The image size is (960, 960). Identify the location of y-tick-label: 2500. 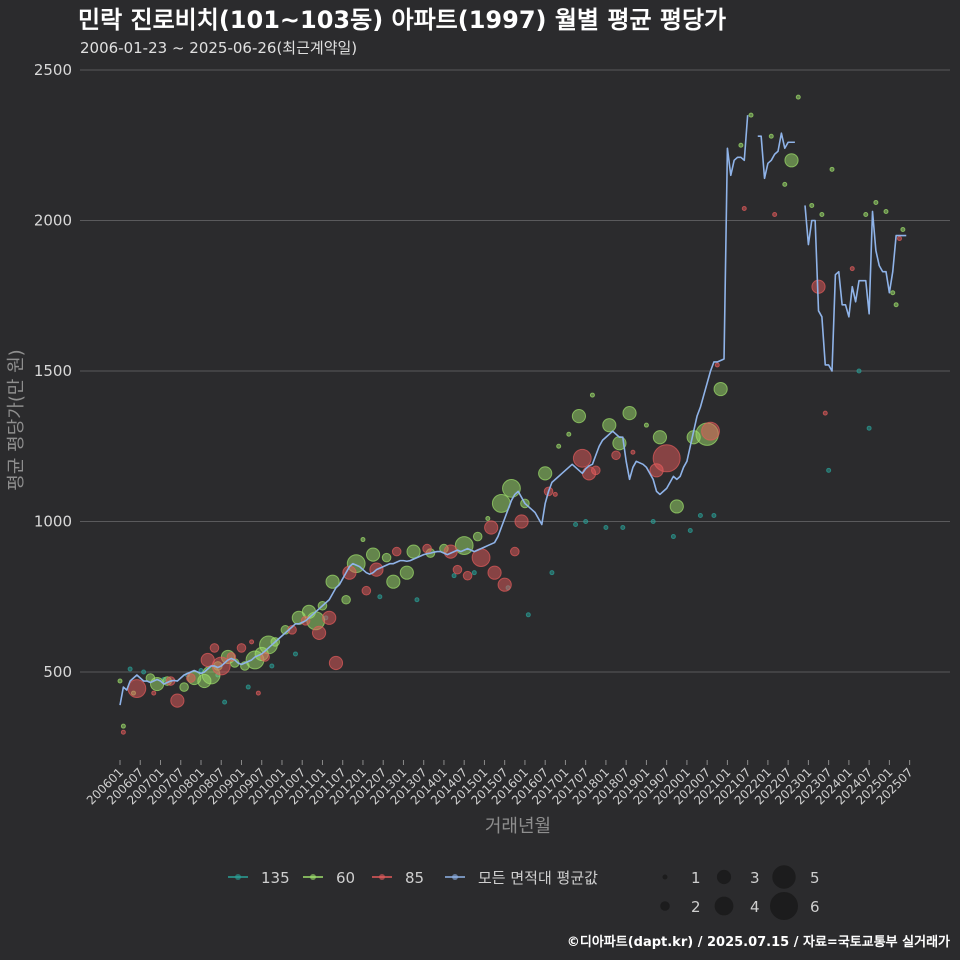
(53, 70).